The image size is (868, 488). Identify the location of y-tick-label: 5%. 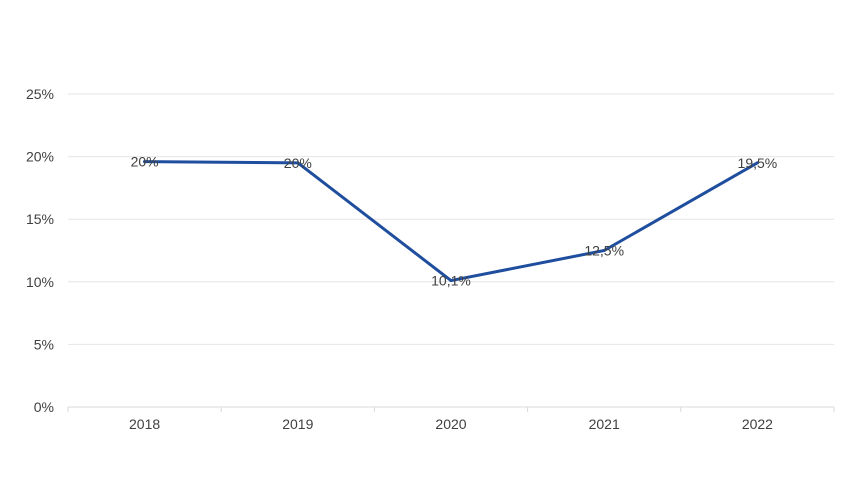
(44, 344).